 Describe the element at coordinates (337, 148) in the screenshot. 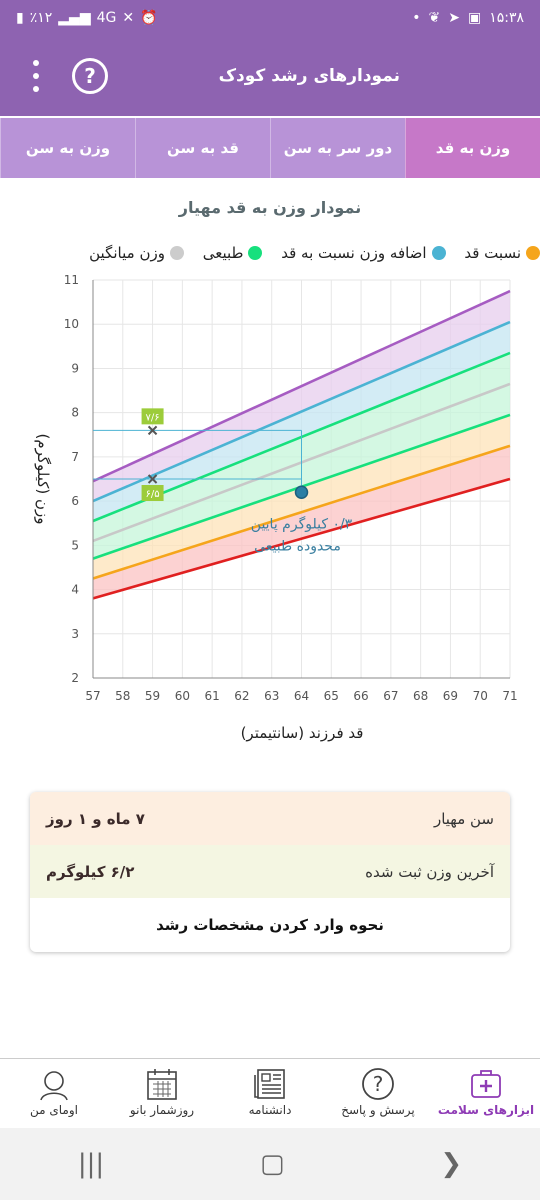

I see `tab-head-for-age: دور سر به سن` at that location.